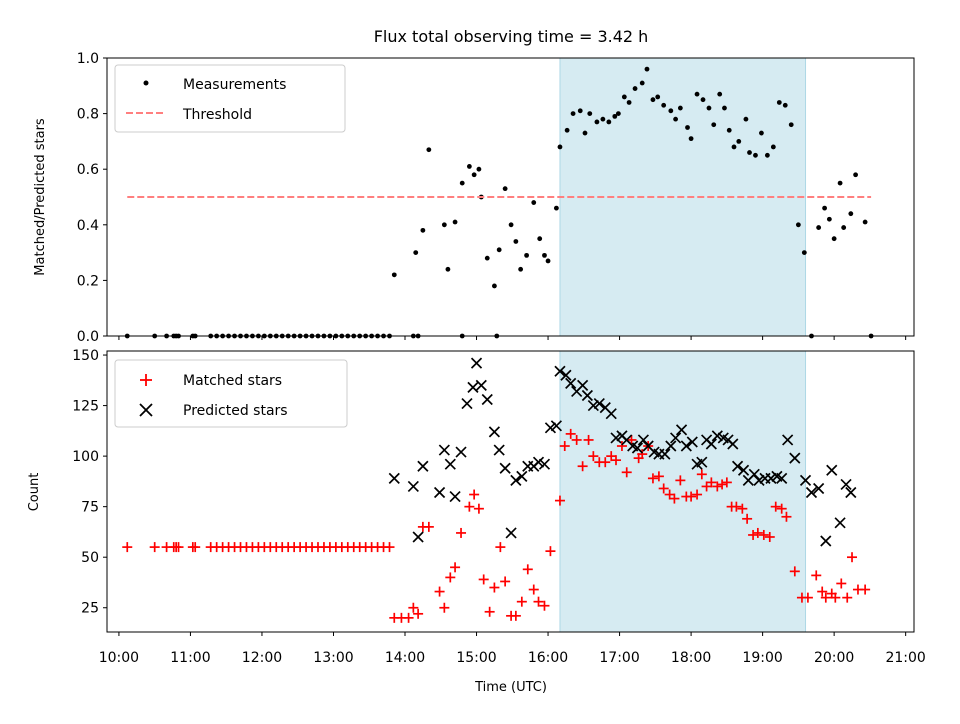 The height and width of the screenshot is (724, 960). What do you see at coordinates (405, 658) in the screenshot?
I see `xtick-label: 14:00` at bounding box center [405, 658].